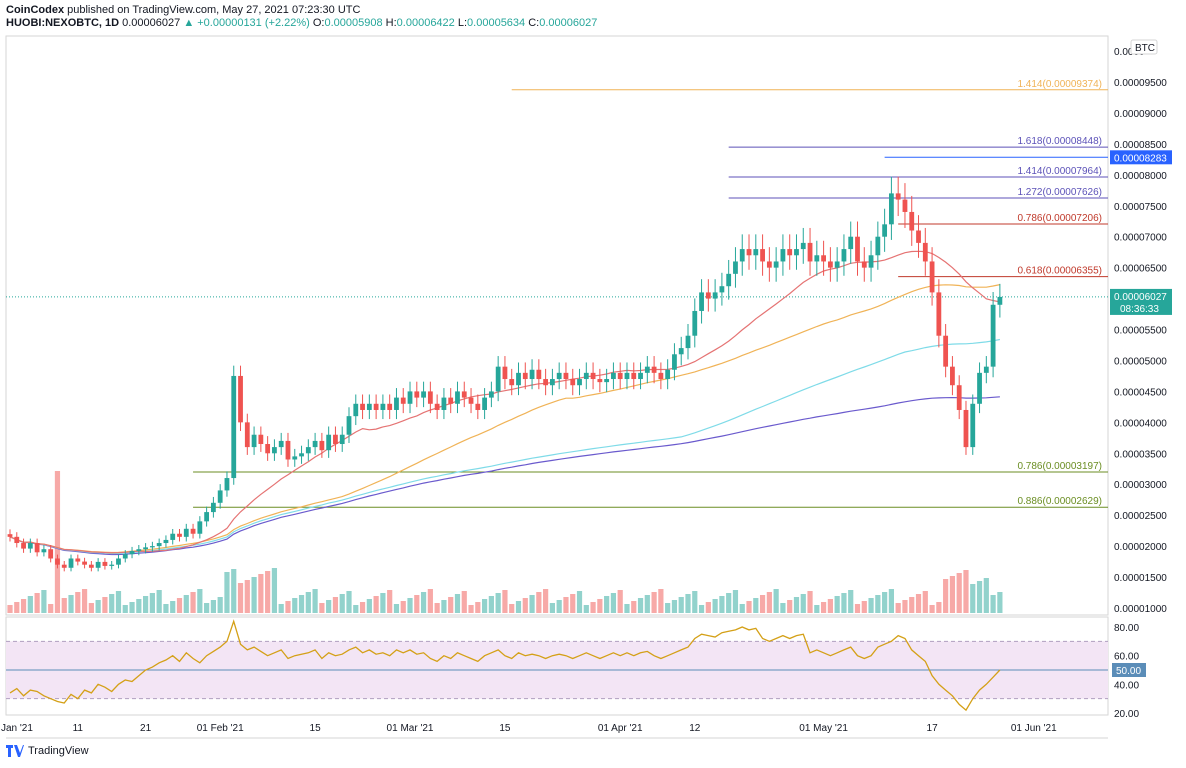  What do you see at coordinates (505, 665) in the screenshot?
I see `rsi-line` at bounding box center [505, 665].